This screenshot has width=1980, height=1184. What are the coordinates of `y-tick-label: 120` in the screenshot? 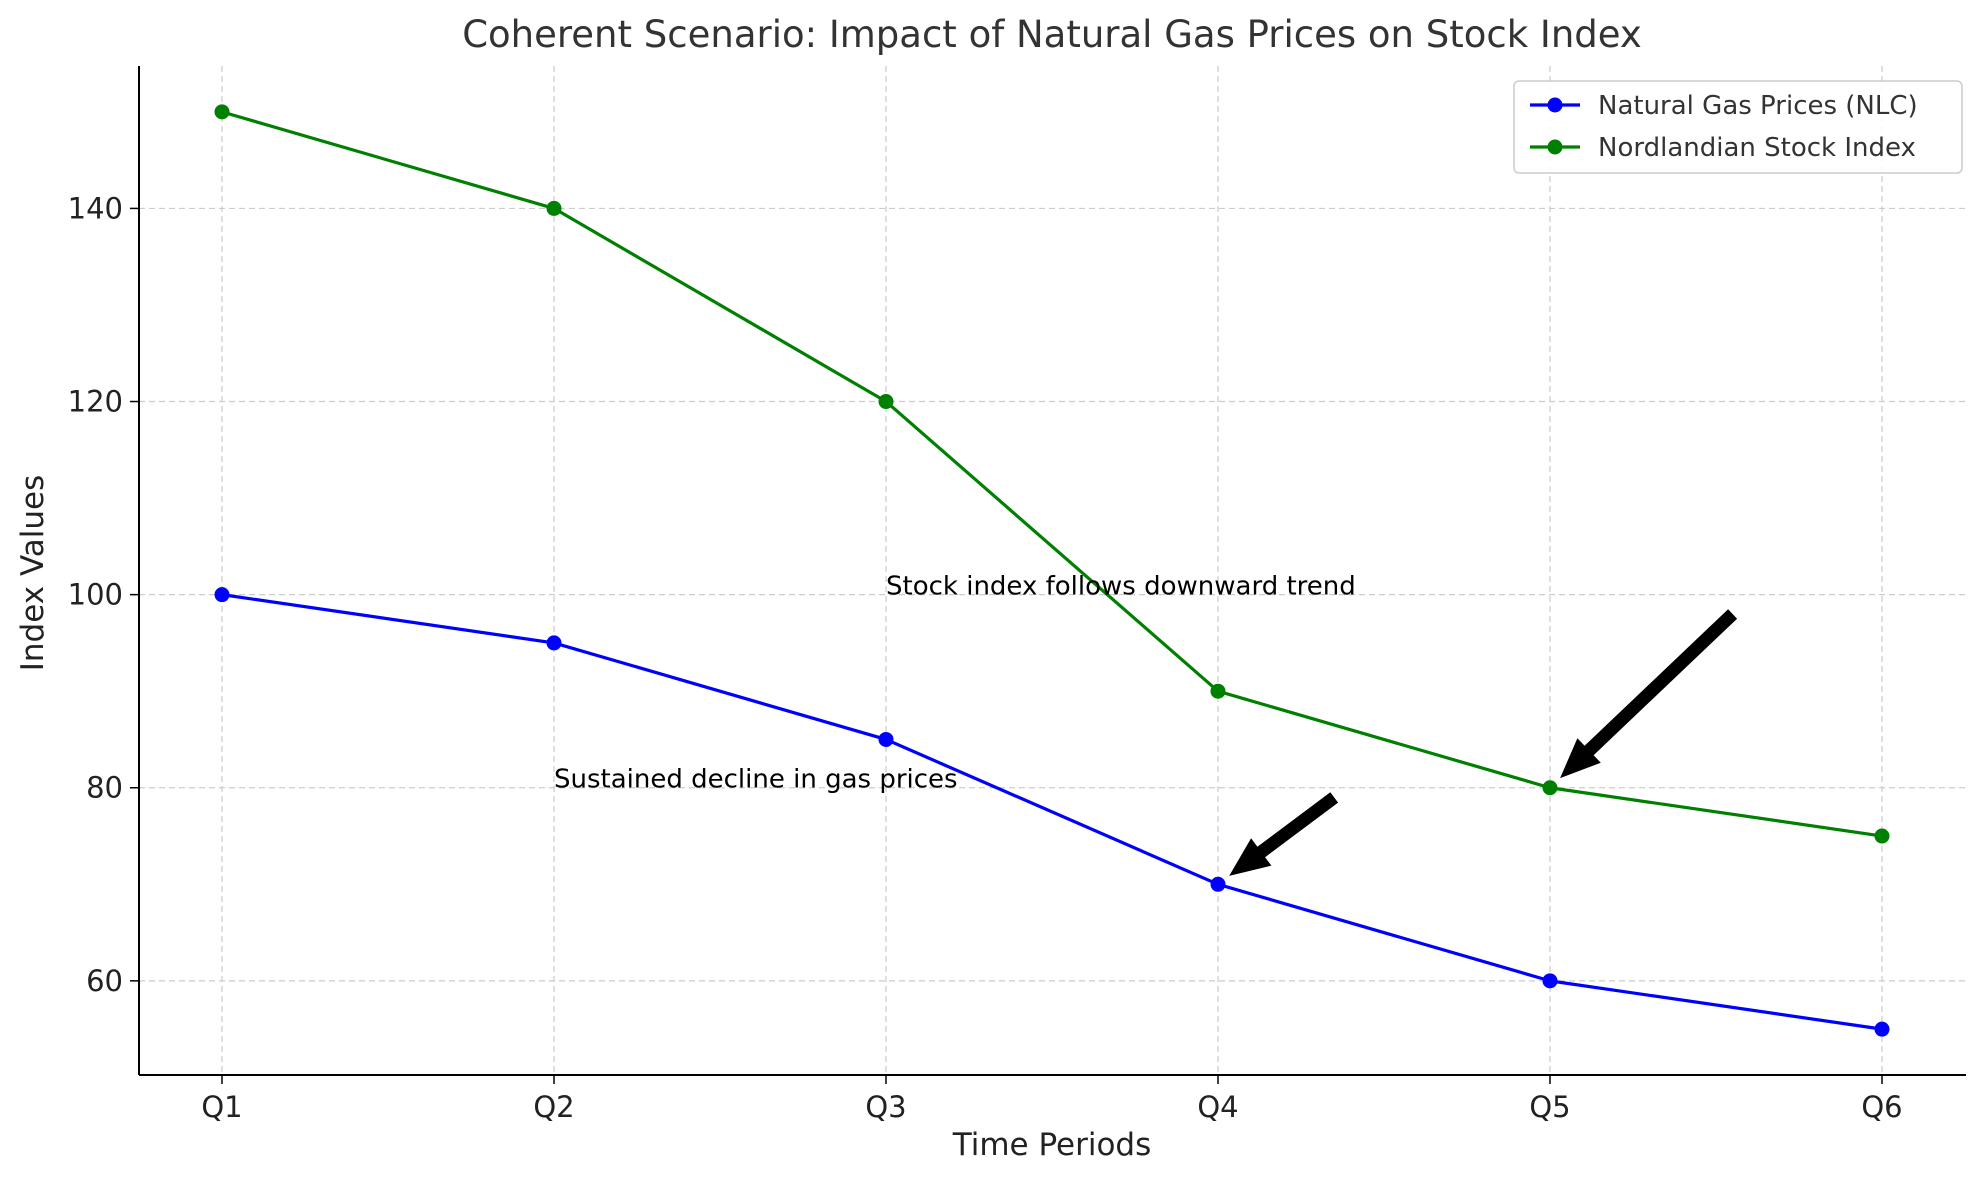 It's located at (95, 402).